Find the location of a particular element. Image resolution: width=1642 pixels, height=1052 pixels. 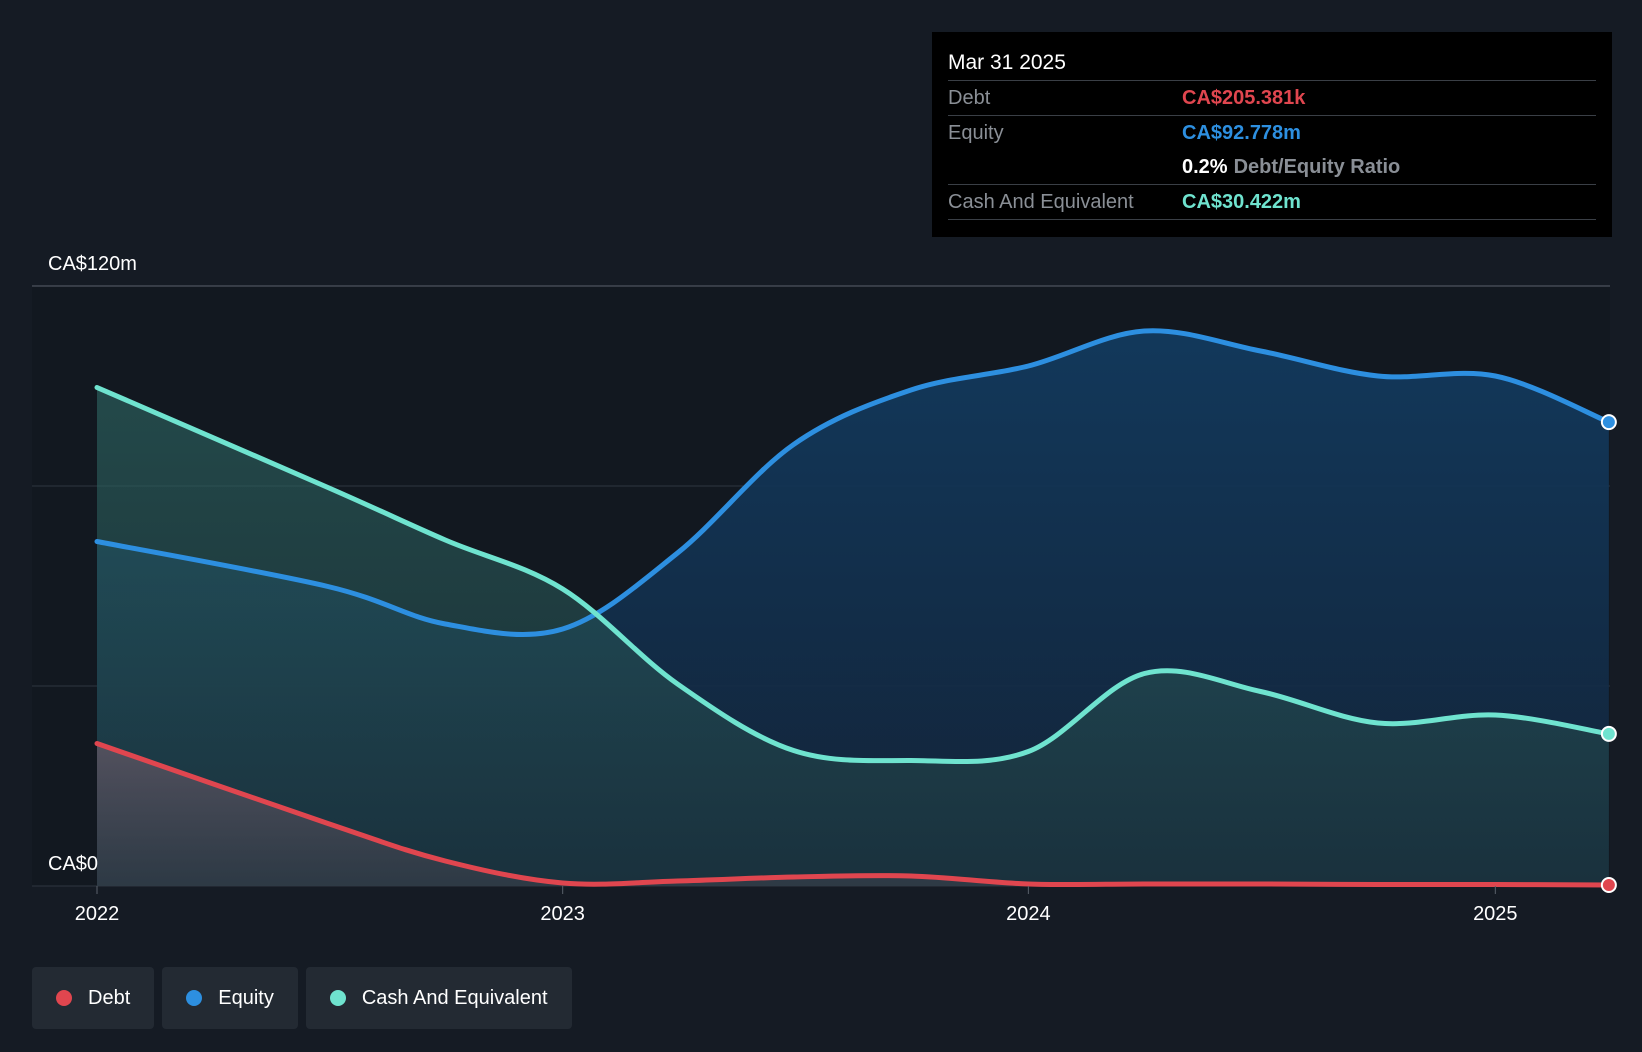

legend-item-cash: Cash And Equivalent is located at coordinates (438, 998).